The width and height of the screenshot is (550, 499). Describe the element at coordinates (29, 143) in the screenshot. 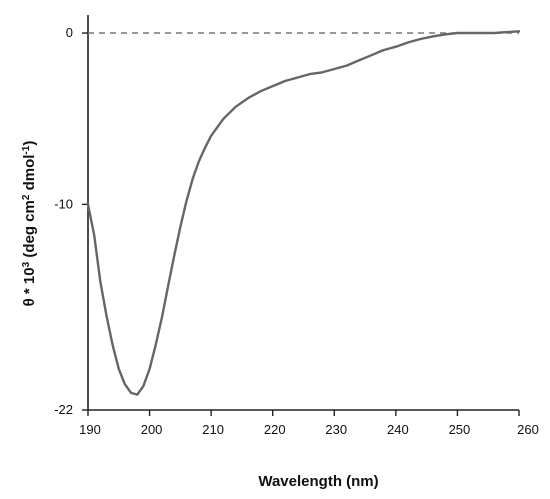

I see `y-title-text: )` at that location.